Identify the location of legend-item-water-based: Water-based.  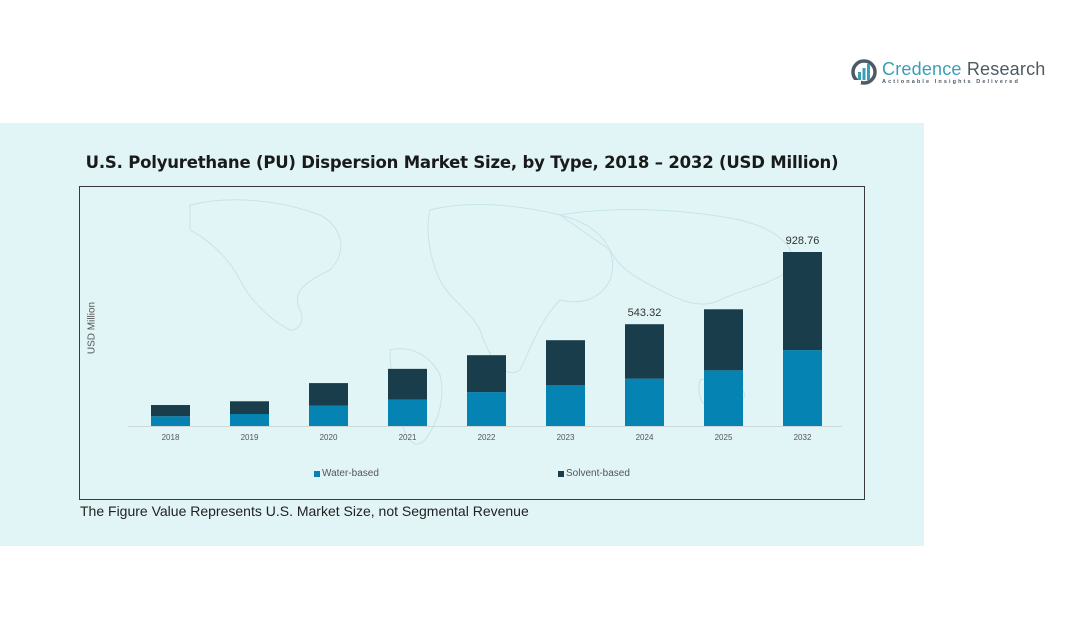
(346, 473).